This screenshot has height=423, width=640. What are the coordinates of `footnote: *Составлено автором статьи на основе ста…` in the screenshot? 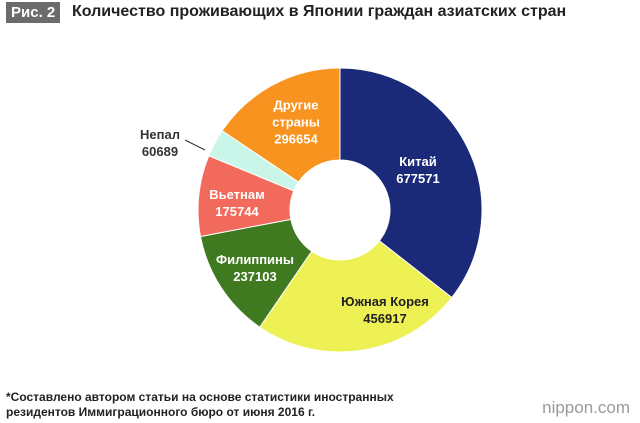 It's located at (200, 404).